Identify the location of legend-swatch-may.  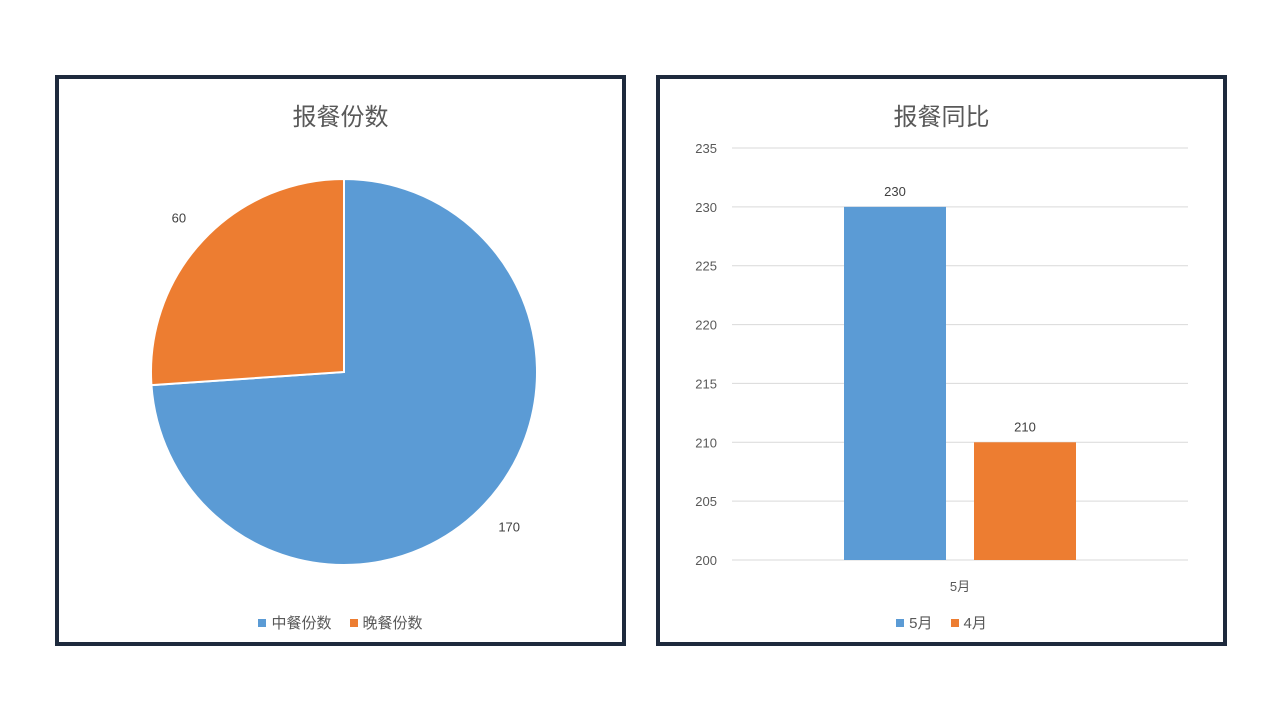
(900, 622).